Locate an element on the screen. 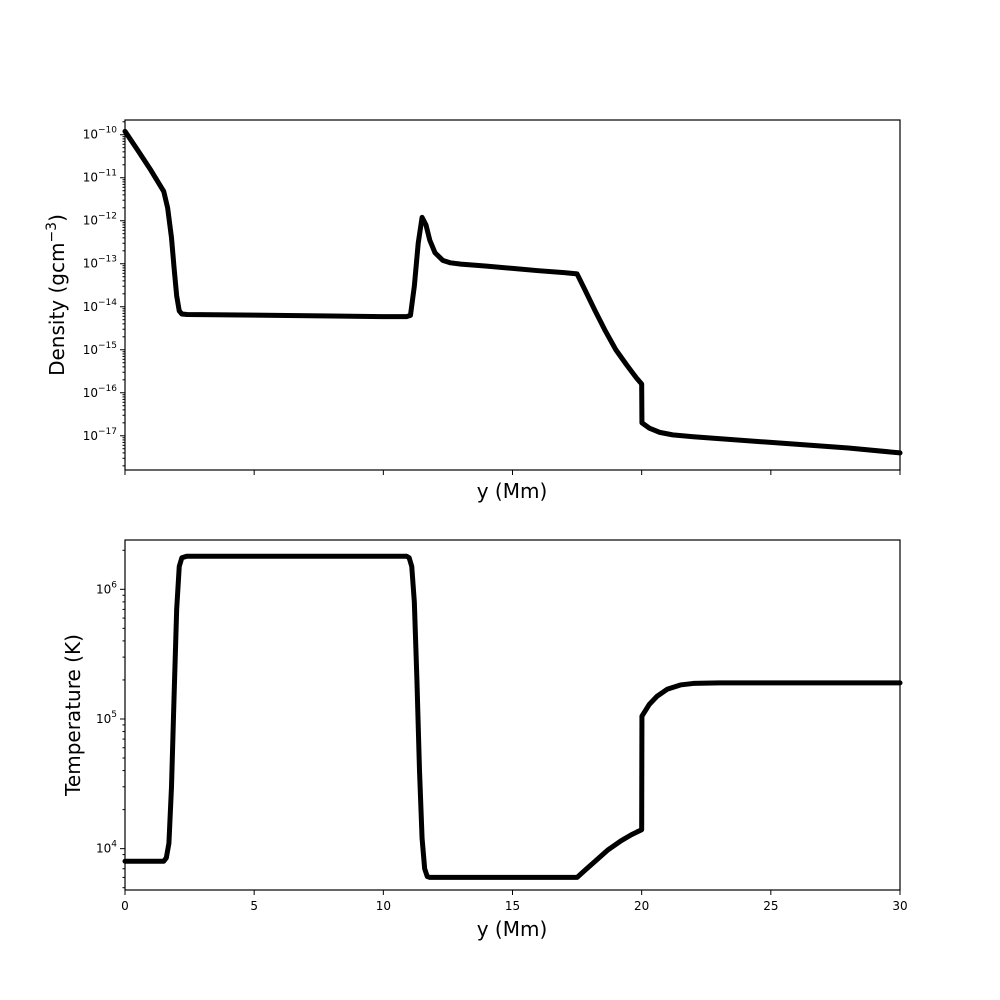 This screenshot has height=1000, width=1000. density-y-tick-label: 10−17 is located at coordinates (100, 435).